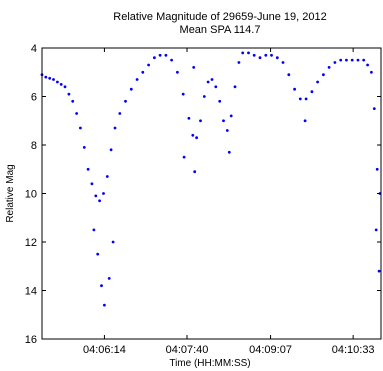 The height and width of the screenshot is (371, 383). I want to click on y-tick-label: 4, so click(34, 49).